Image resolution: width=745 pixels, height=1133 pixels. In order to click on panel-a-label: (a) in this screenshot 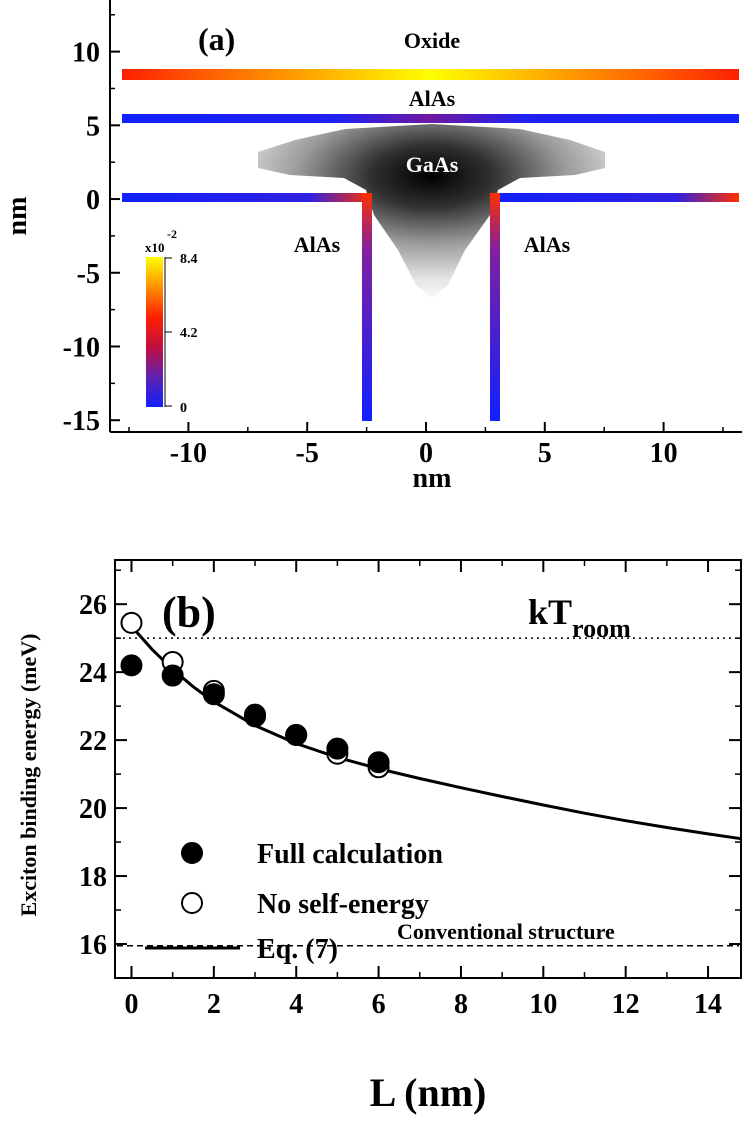, I will do `click(216, 39)`.